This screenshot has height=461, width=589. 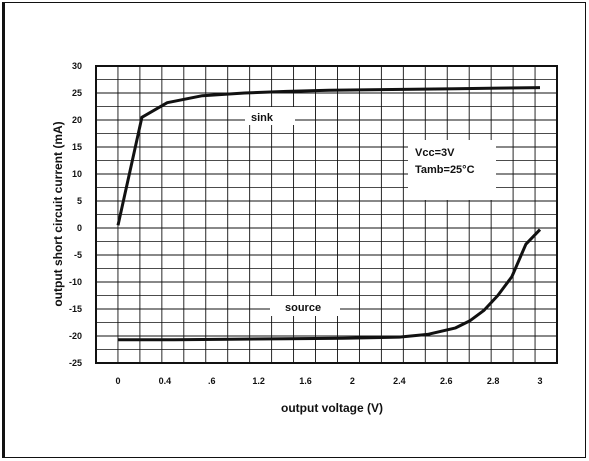 I want to click on sink-label-box, so click(x=270, y=116).